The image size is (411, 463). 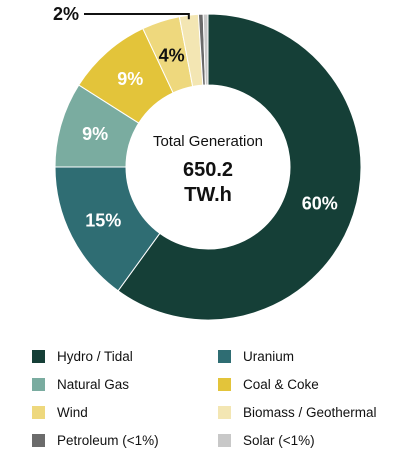 I want to click on legend-item-natural-gas: Natural Gas, so click(x=80, y=384).